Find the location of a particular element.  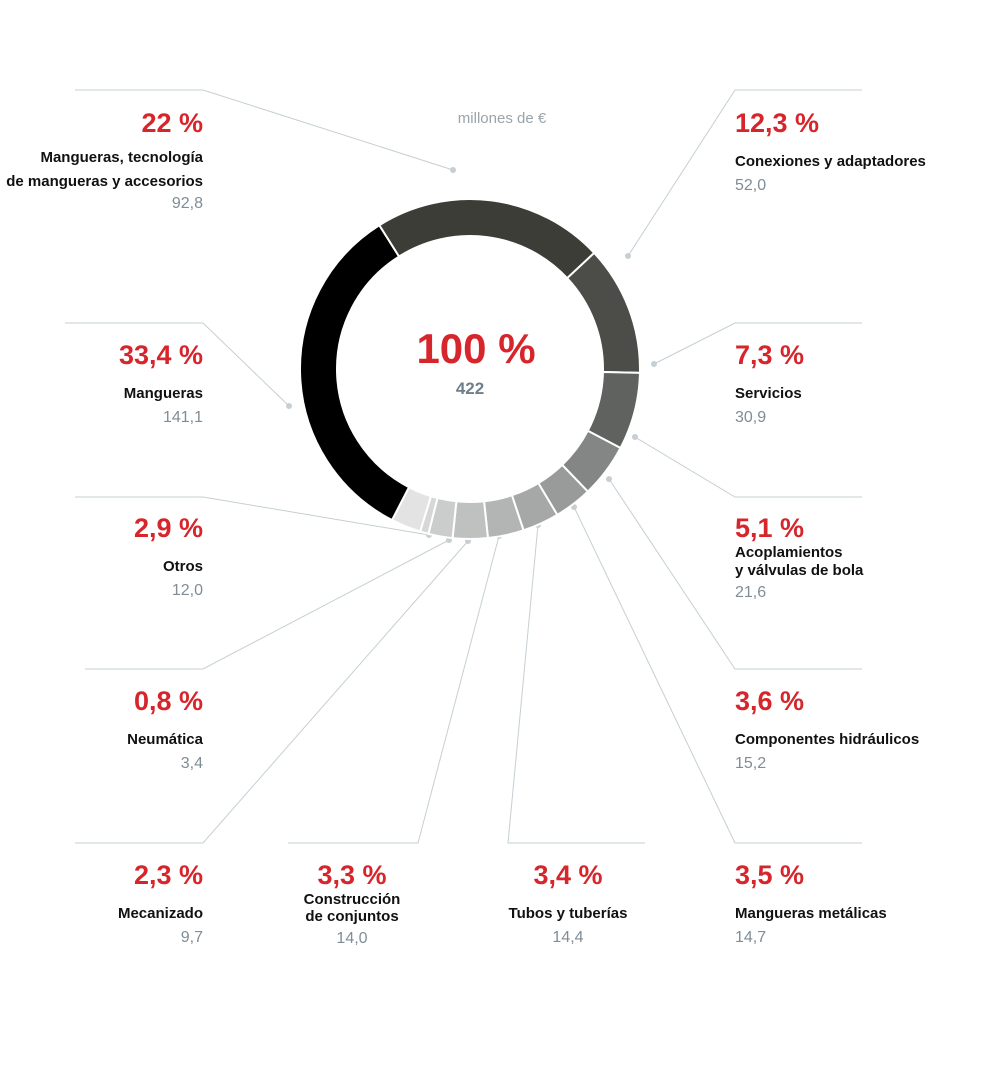

category-label-acoplamientos-y-valvulas-de-bola-line-2: y válvulas de bola is located at coordinates (799, 570).